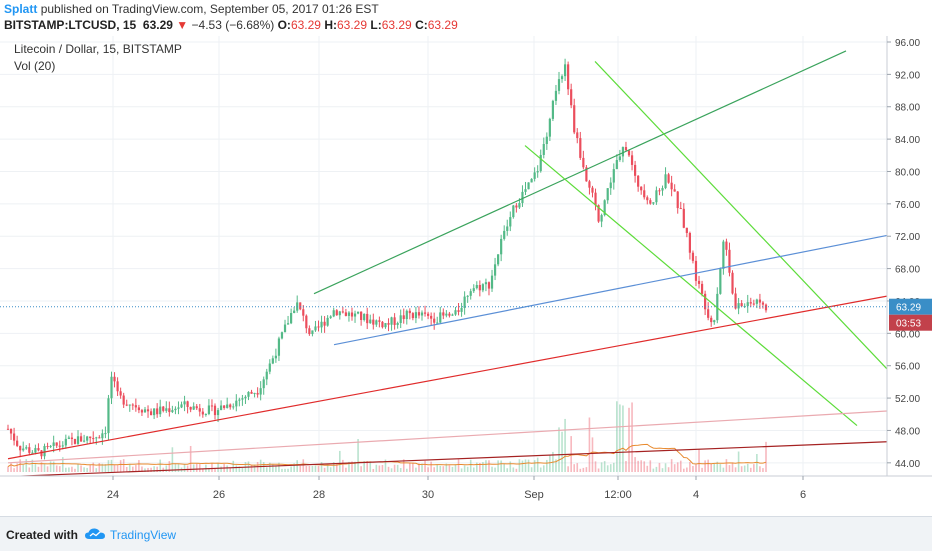  Describe the element at coordinates (95, 534) in the screenshot. I see `tradingview-cloud-icon` at that location.